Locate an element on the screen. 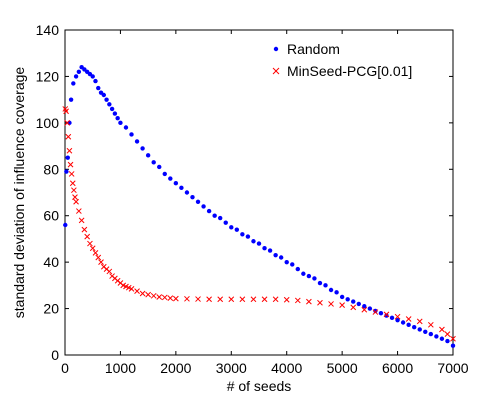  x-tick-label: 4000 is located at coordinates (286, 368).